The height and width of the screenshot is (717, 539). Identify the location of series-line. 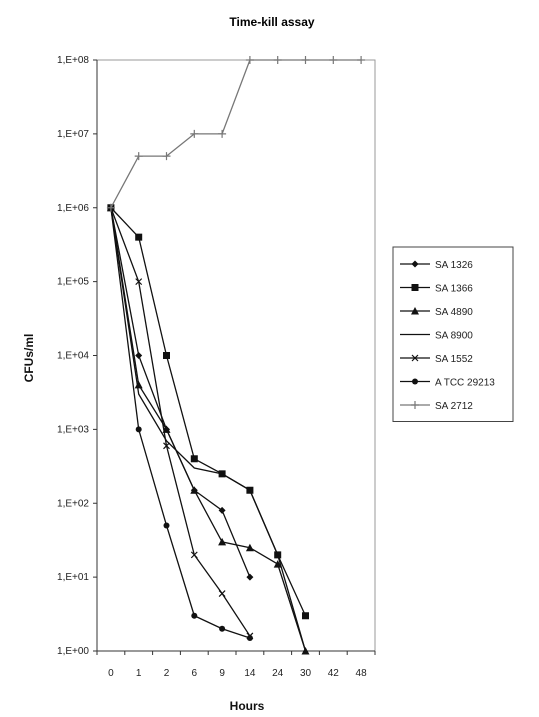
(236, 134).